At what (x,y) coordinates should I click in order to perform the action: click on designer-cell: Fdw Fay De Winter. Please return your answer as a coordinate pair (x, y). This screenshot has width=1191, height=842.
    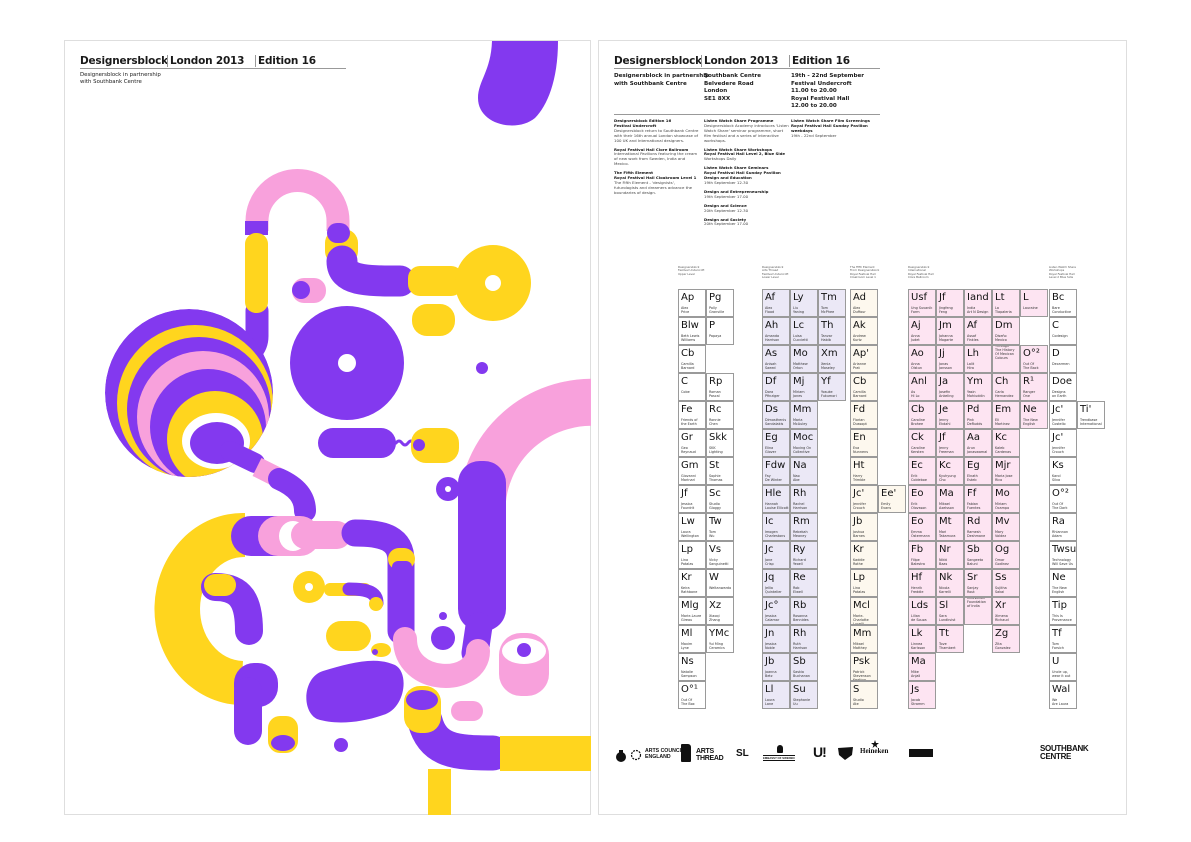
    Looking at the image, I should click on (776, 471).